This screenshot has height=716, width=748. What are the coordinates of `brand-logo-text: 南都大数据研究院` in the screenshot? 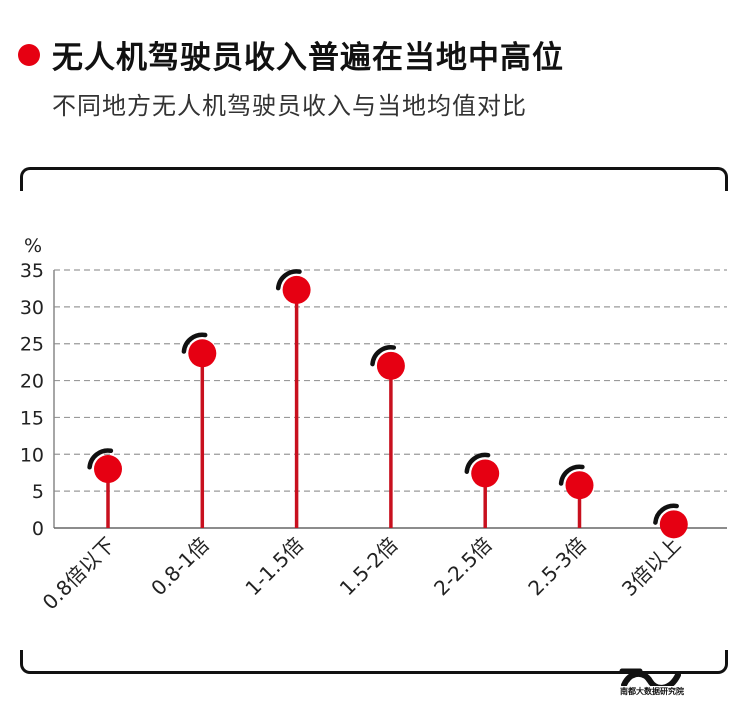 It's located at (652, 691).